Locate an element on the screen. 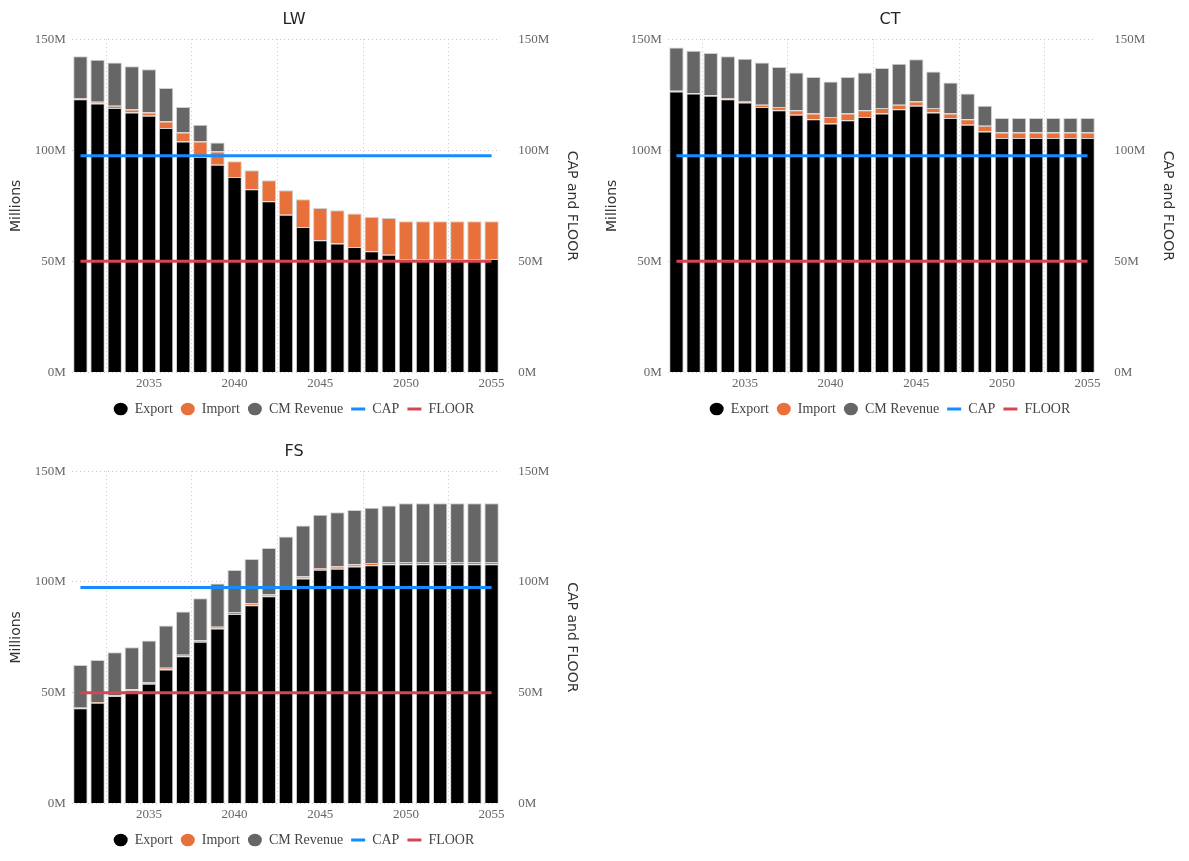  chart-title: CT is located at coordinates (890, 18).